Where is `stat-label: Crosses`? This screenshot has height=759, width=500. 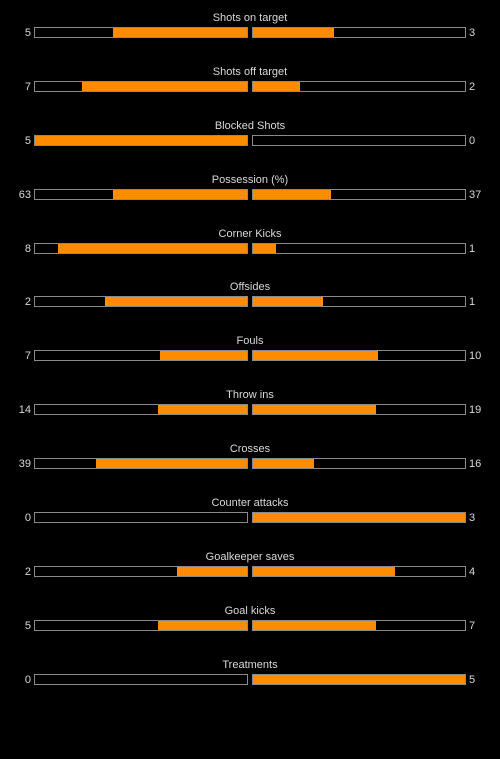 stat-label: Crosses is located at coordinates (250, 449).